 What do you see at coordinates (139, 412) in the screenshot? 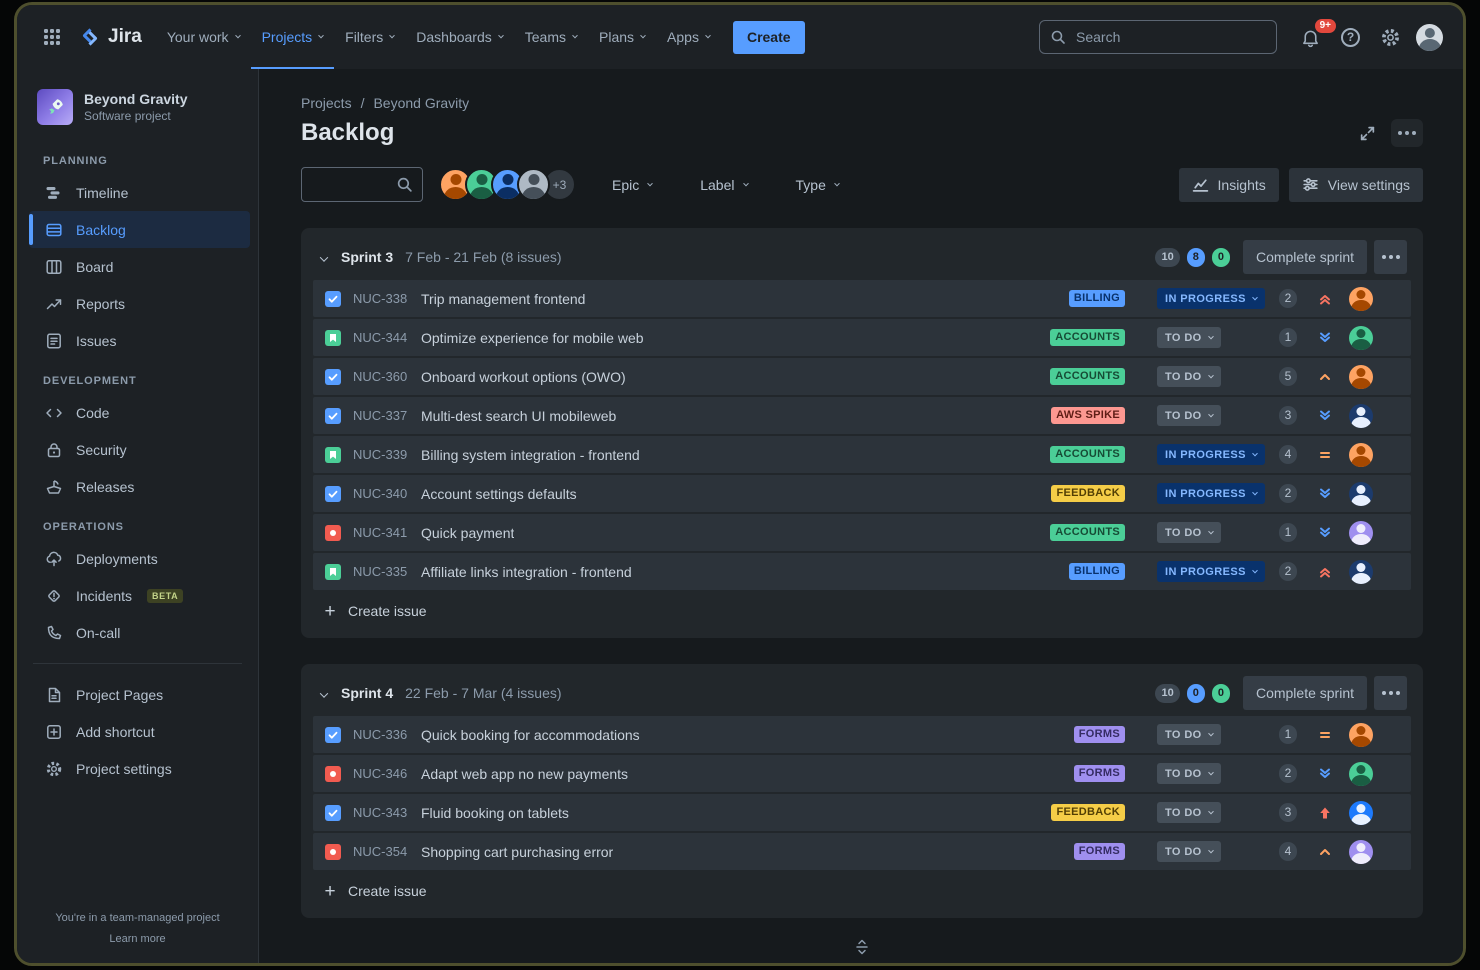
I see `sidebar-item-code: Code` at bounding box center [139, 412].